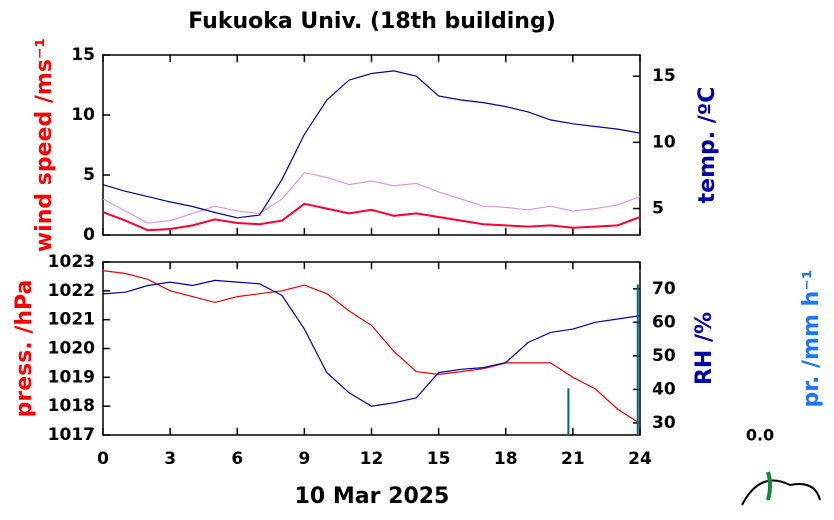  What do you see at coordinates (640, 459) in the screenshot?
I see `x-tick-label: 24` at bounding box center [640, 459].